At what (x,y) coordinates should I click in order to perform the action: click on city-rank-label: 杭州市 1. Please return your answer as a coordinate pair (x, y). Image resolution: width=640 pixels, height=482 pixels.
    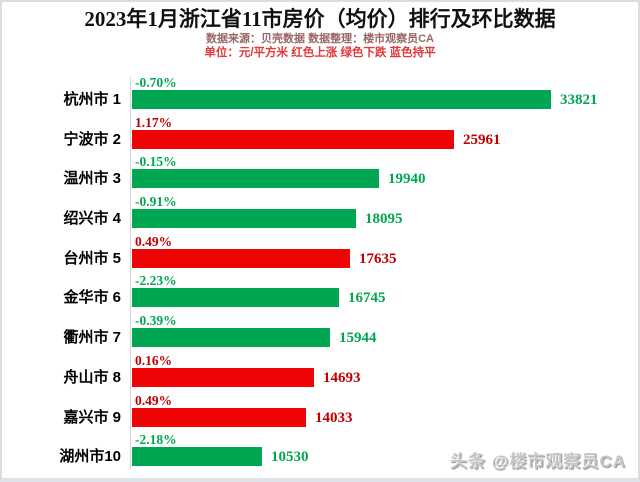
    Looking at the image, I should click on (92, 99).